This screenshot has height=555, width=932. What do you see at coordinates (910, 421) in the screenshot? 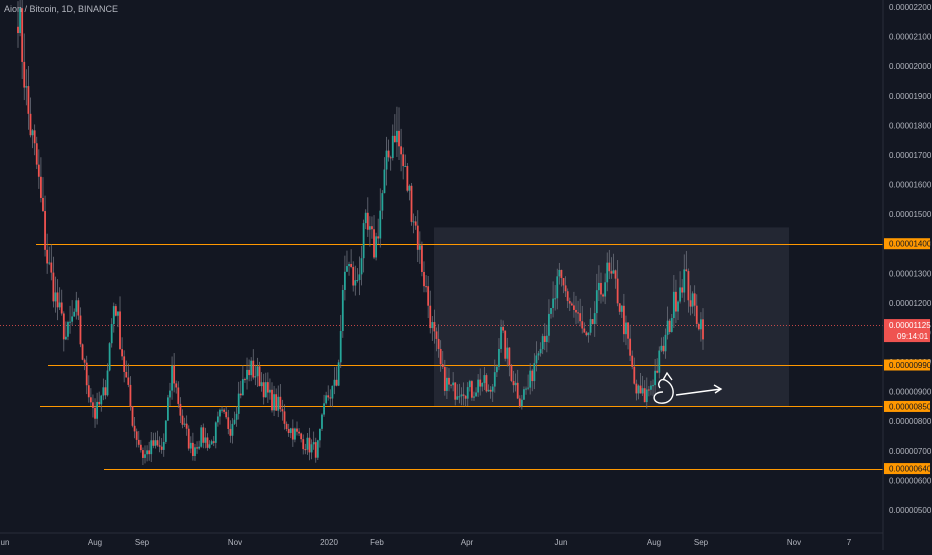
I see `y-tick-label: 0.00000800` at bounding box center [910, 421].